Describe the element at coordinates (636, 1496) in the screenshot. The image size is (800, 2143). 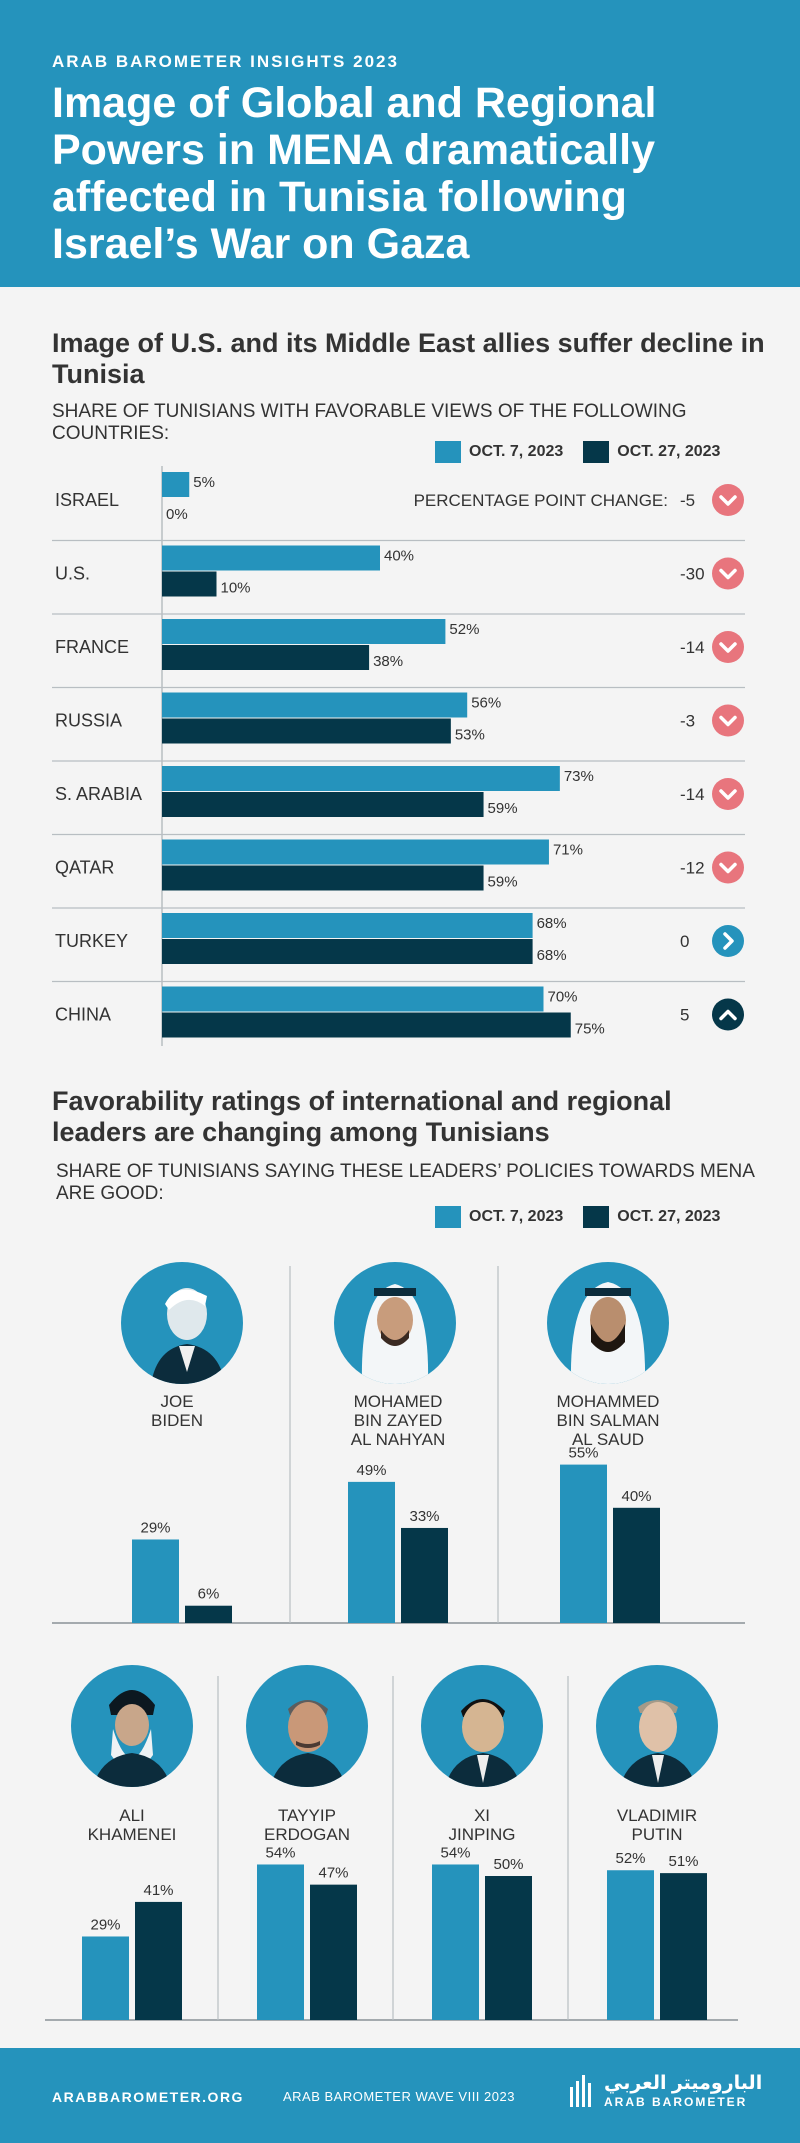
I see `data-label-oct27: 40%` at that location.